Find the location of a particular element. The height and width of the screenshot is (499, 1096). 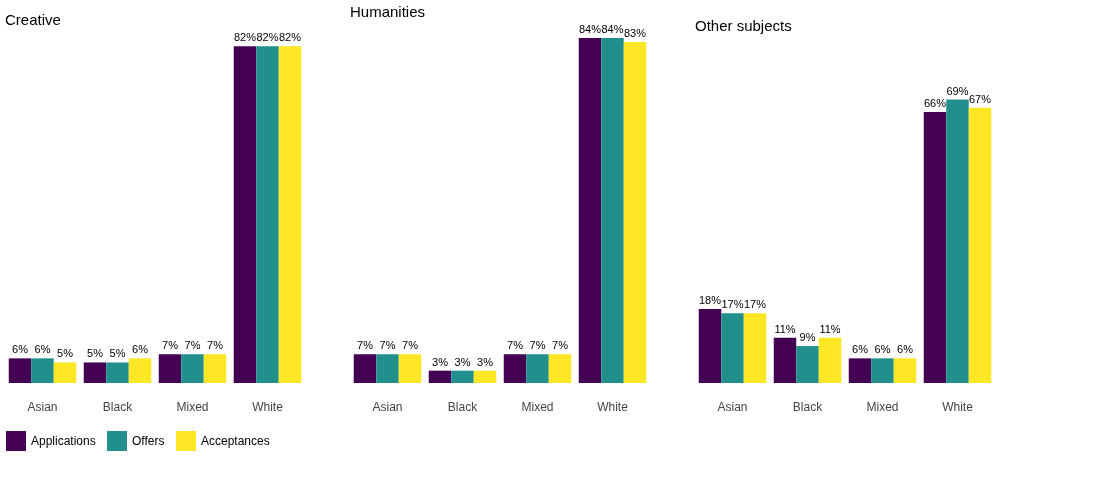

legend-label: Acceptances is located at coordinates (235, 441).